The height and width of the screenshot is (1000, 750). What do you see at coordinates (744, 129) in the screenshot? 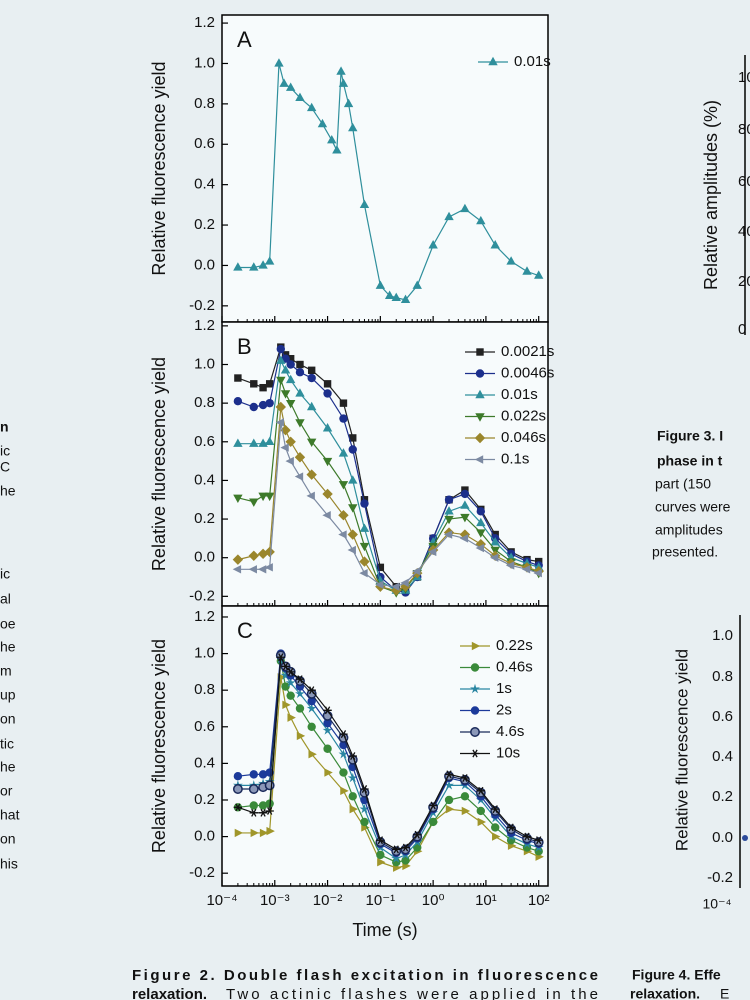
I see `fig3-tick-label: 80` at bounding box center [744, 129].